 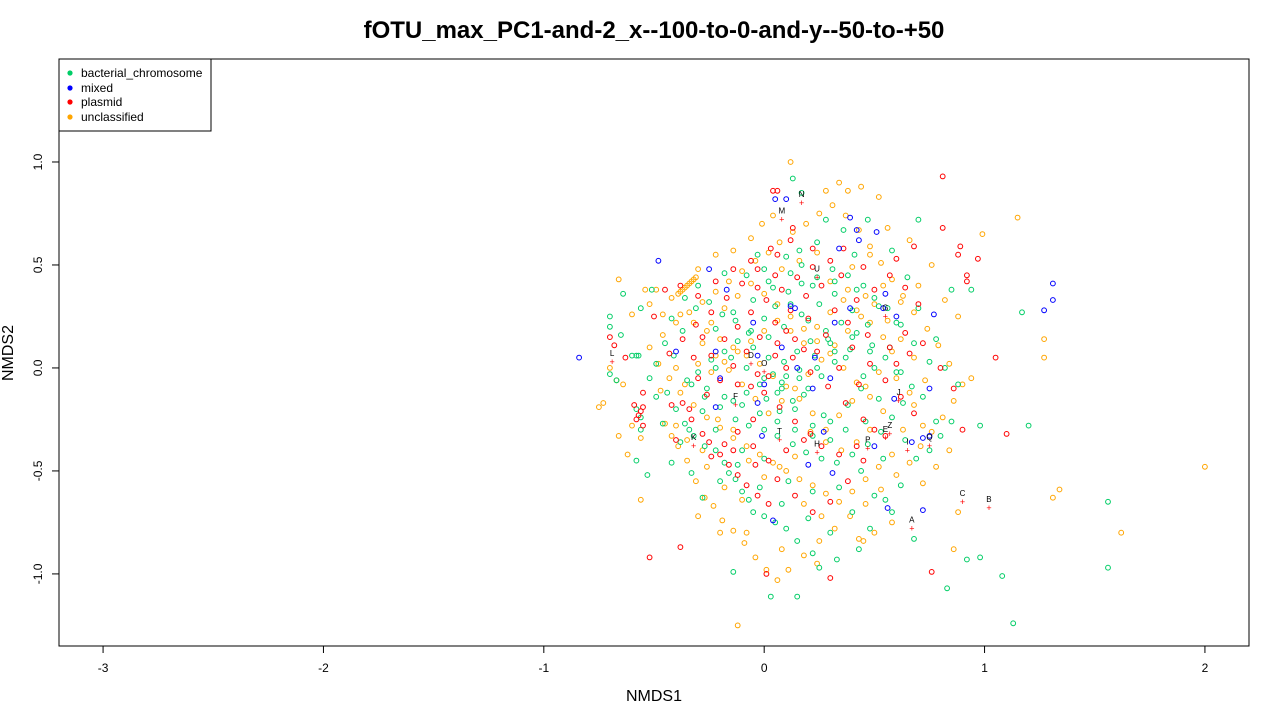 I want to click on y-axis-label: NMDS2, so click(x=8, y=353).